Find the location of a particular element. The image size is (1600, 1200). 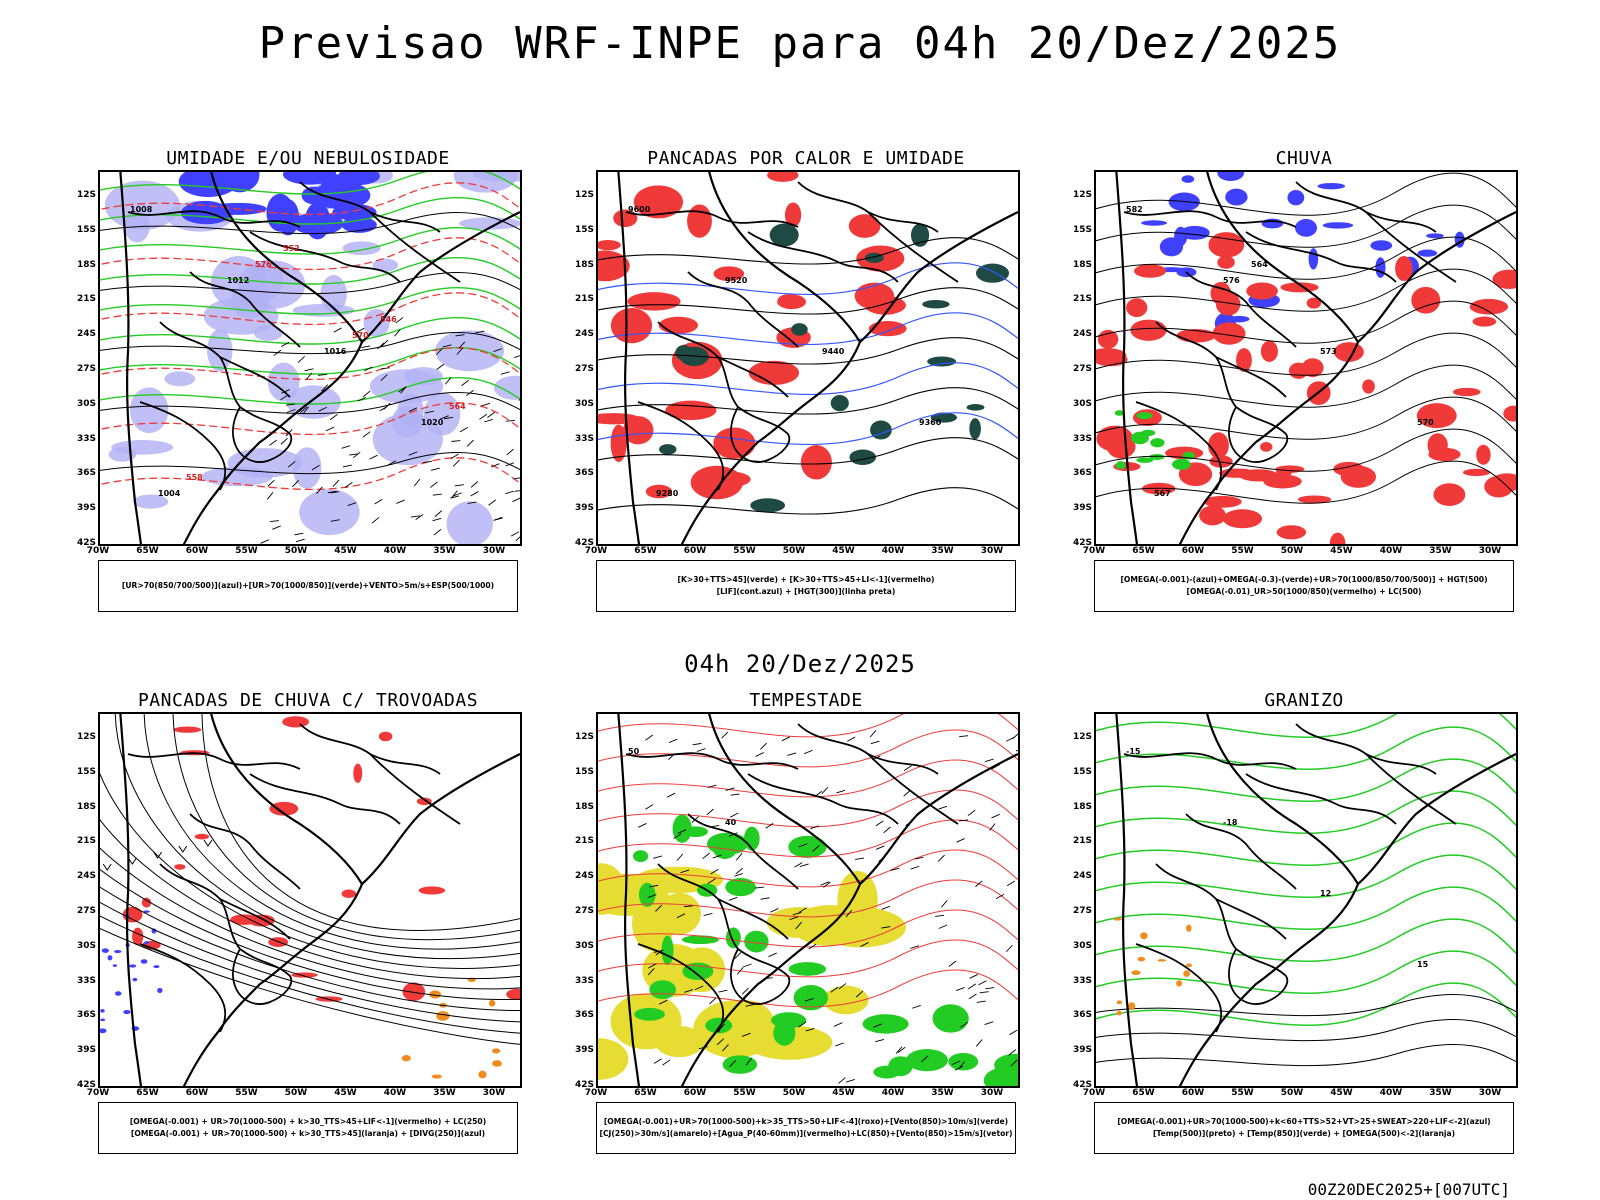

contour-label: 570 is located at coordinates (360, 335).